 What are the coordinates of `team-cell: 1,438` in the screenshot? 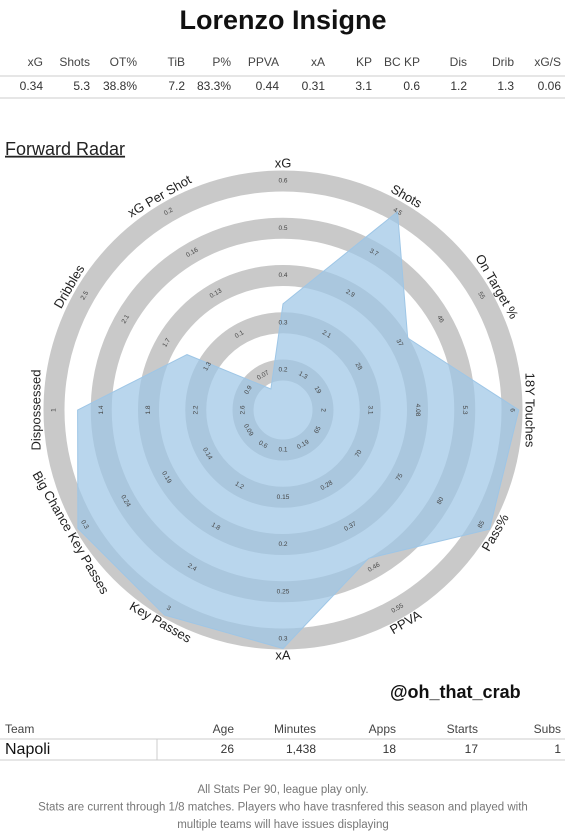 It's located at (301, 749).